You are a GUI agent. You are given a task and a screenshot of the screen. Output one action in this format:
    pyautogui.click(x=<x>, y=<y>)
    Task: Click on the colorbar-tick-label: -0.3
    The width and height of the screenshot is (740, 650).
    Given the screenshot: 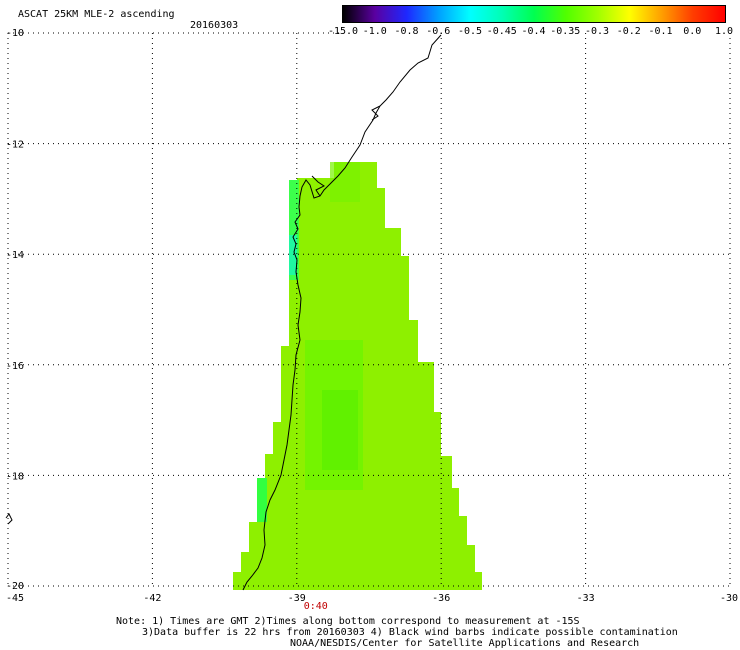 What is the action you would take?
    pyautogui.click(x=597, y=31)
    